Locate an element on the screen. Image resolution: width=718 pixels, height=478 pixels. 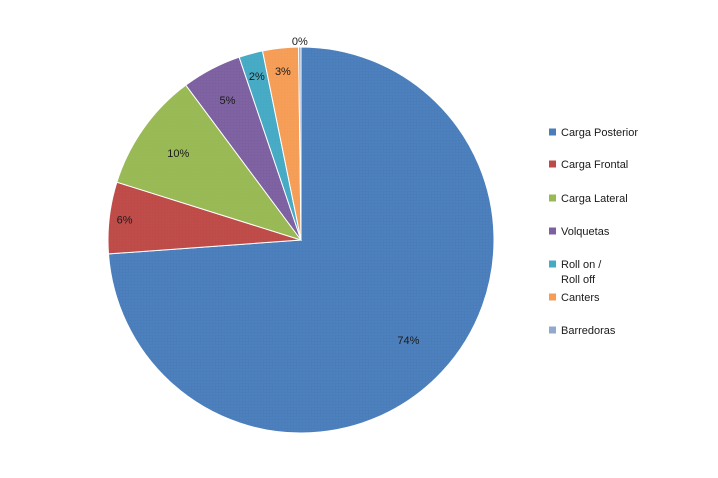
slice-texture-volquetas is located at coordinates (243, 148).